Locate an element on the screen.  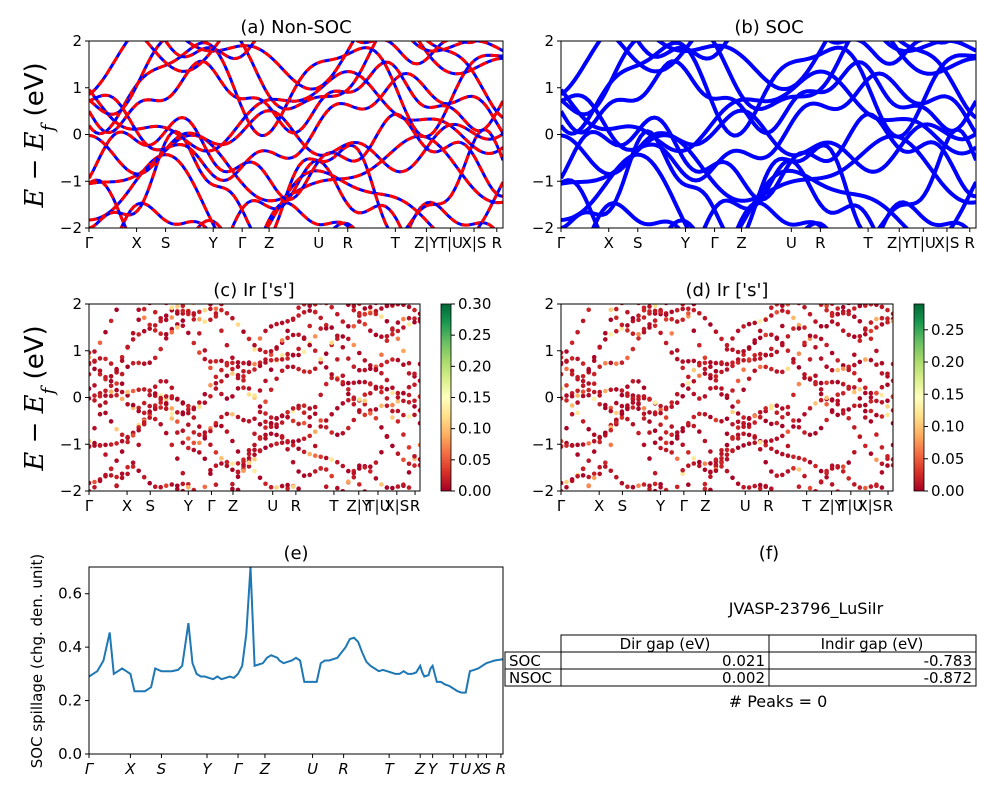
colorbar-tick-label: 0.05 is located at coordinates (474, 460).